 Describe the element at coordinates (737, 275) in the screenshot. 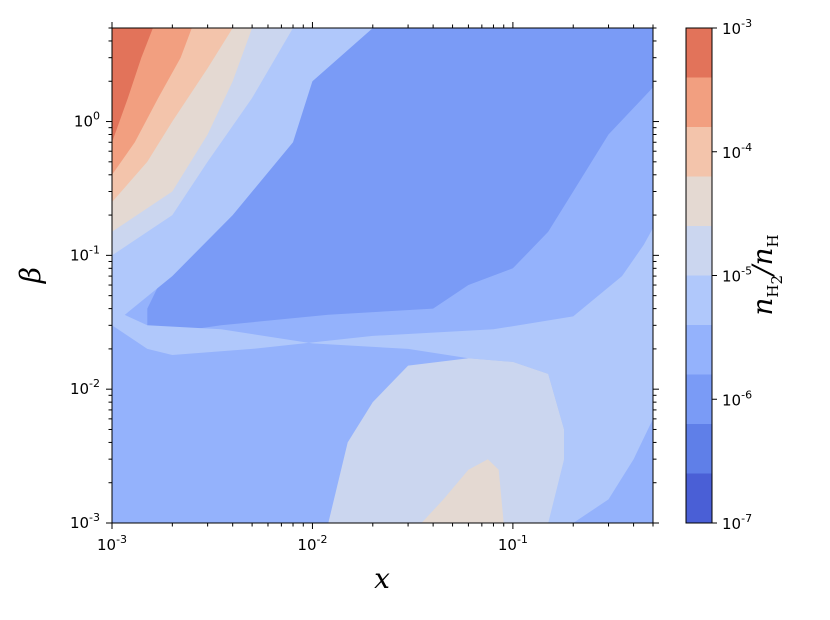

I see `colorbar-tick-label: 10⁻⁵` at that location.